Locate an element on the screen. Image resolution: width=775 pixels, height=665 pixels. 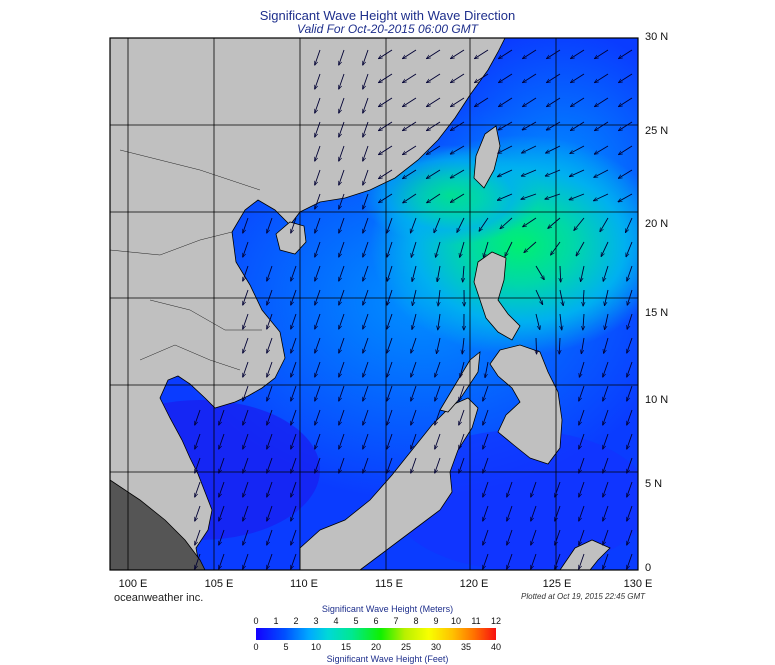
feet-tick: 30 is located at coordinates (436, 647).